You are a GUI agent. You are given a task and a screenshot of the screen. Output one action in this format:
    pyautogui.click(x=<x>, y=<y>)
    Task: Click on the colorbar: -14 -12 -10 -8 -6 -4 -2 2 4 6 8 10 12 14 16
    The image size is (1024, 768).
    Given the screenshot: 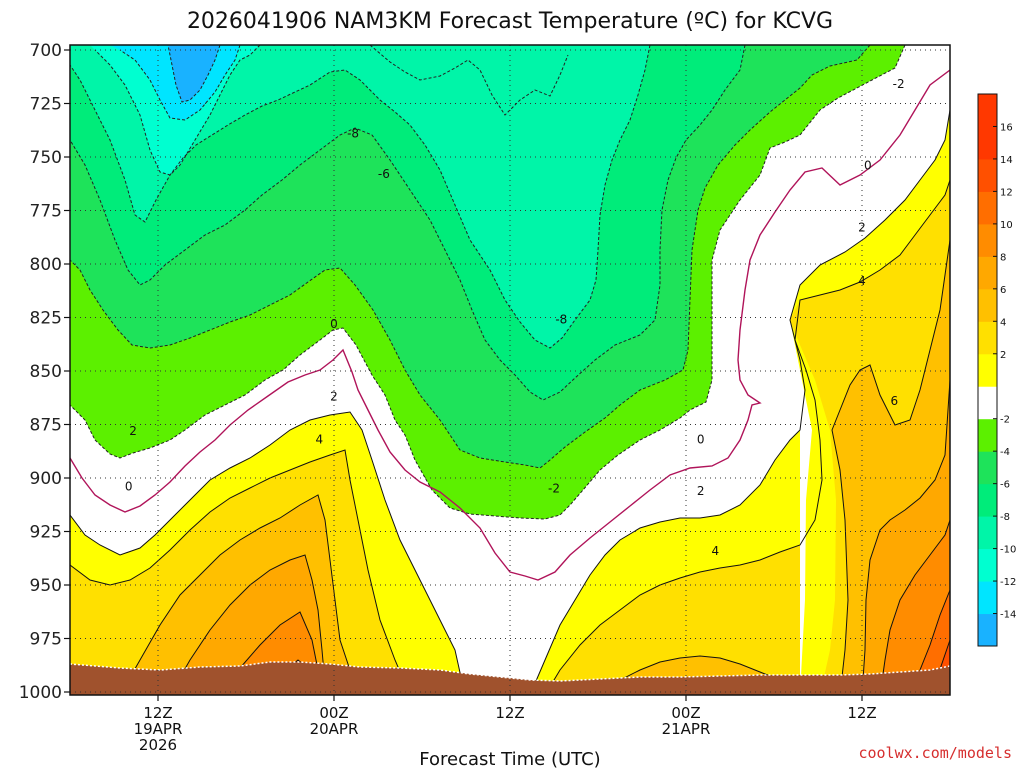 What is the action you would take?
    pyautogui.click(x=996, y=370)
    